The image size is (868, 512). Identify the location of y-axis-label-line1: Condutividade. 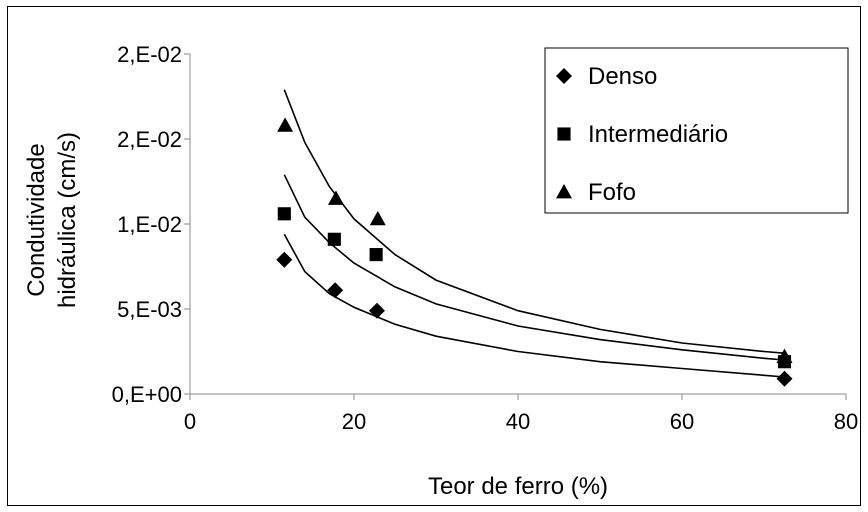
(36, 219).